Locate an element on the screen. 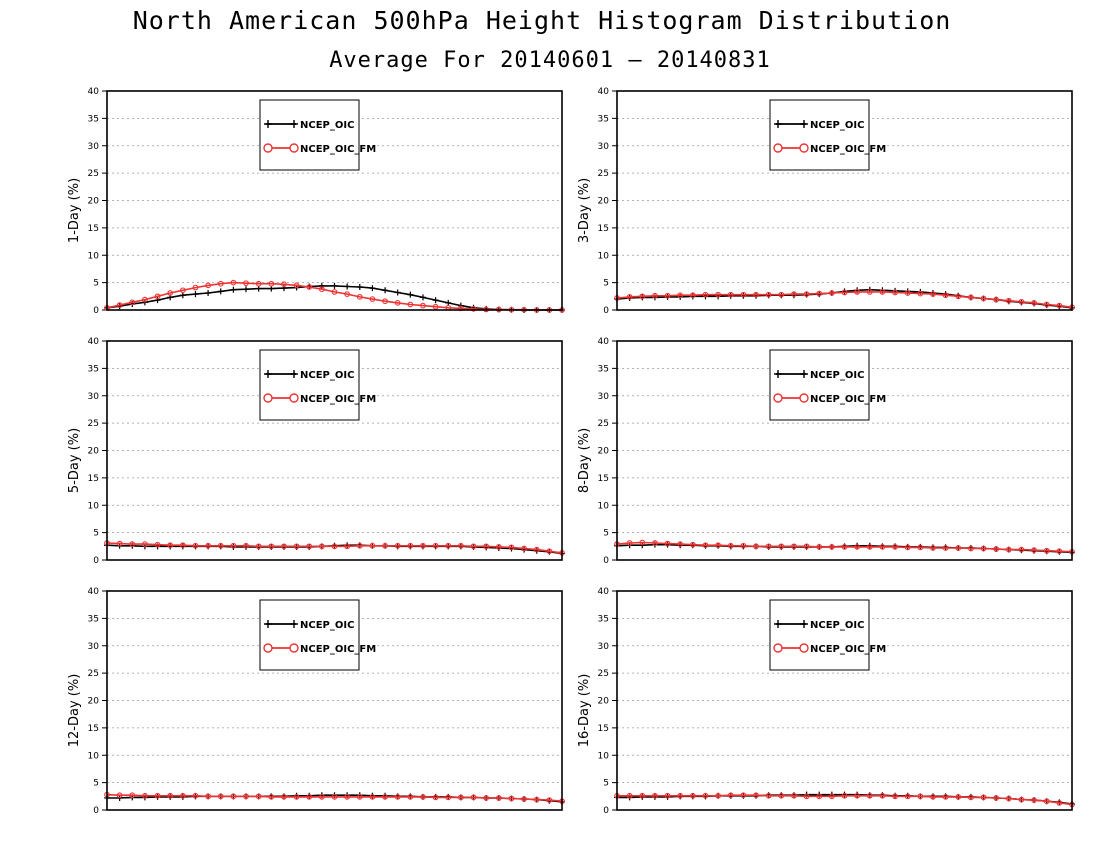 This screenshot has height=850, width=1100. y-tick-label: 5 is located at coordinates (606, 284).